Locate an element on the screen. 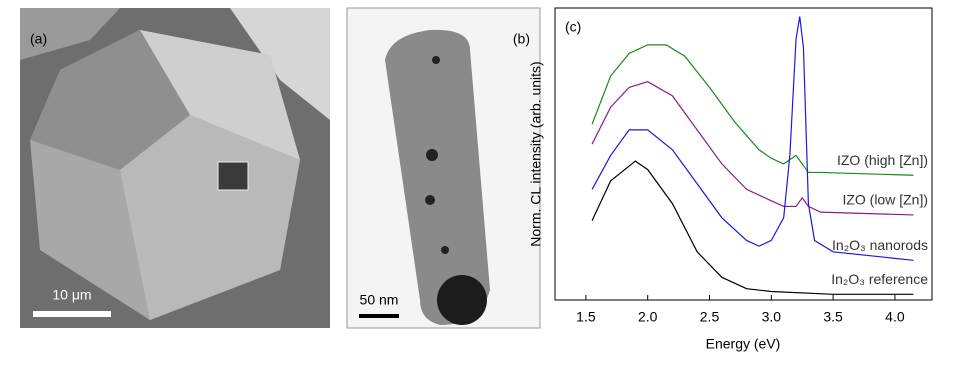 The width and height of the screenshot is (960, 368). series-label: In₂O₃ reference is located at coordinates (879, 279).